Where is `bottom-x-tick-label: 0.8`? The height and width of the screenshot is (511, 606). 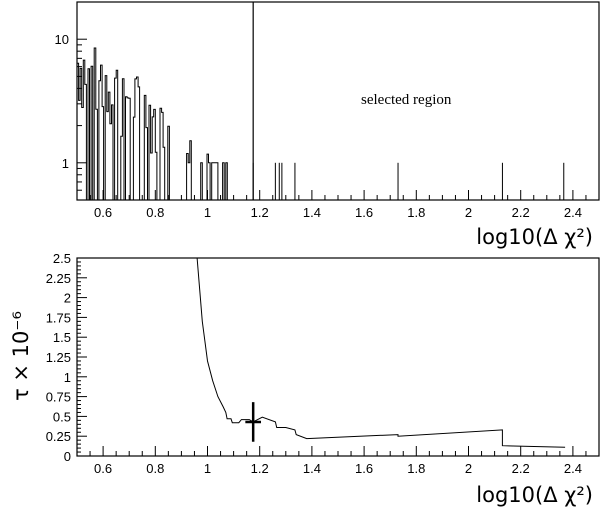
bottom-x-tick-label: 0.8 is located at coordinates (155, 468).